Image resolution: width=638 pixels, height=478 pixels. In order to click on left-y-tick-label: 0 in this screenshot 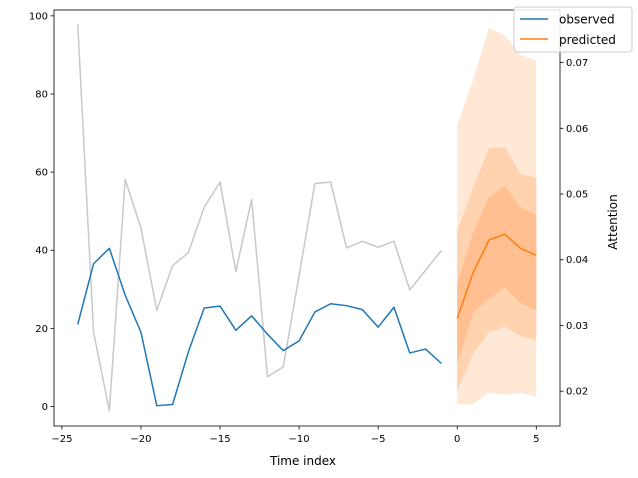, I will do `click(45, 407)`.